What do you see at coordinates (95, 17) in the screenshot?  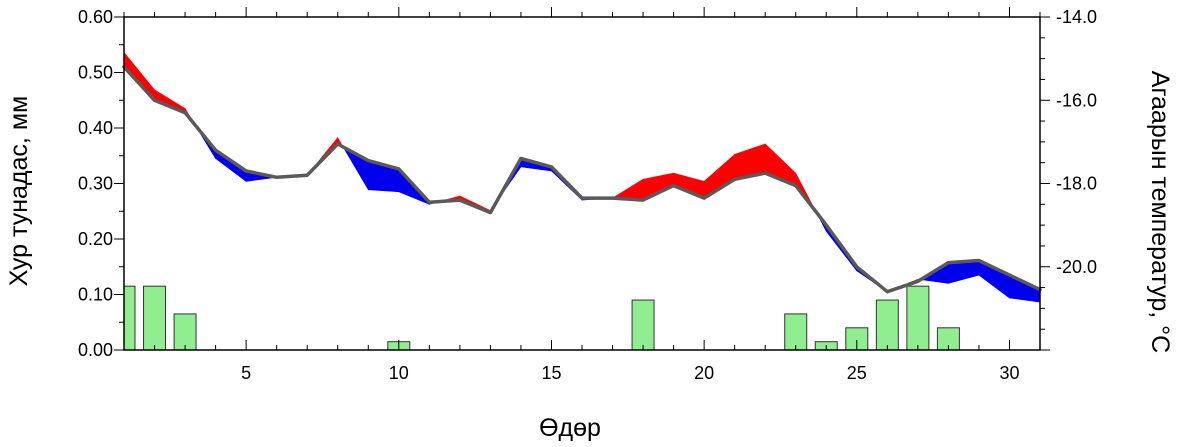 I see `y-left-tick-label: 0.60` at bounding box center [95, 17].